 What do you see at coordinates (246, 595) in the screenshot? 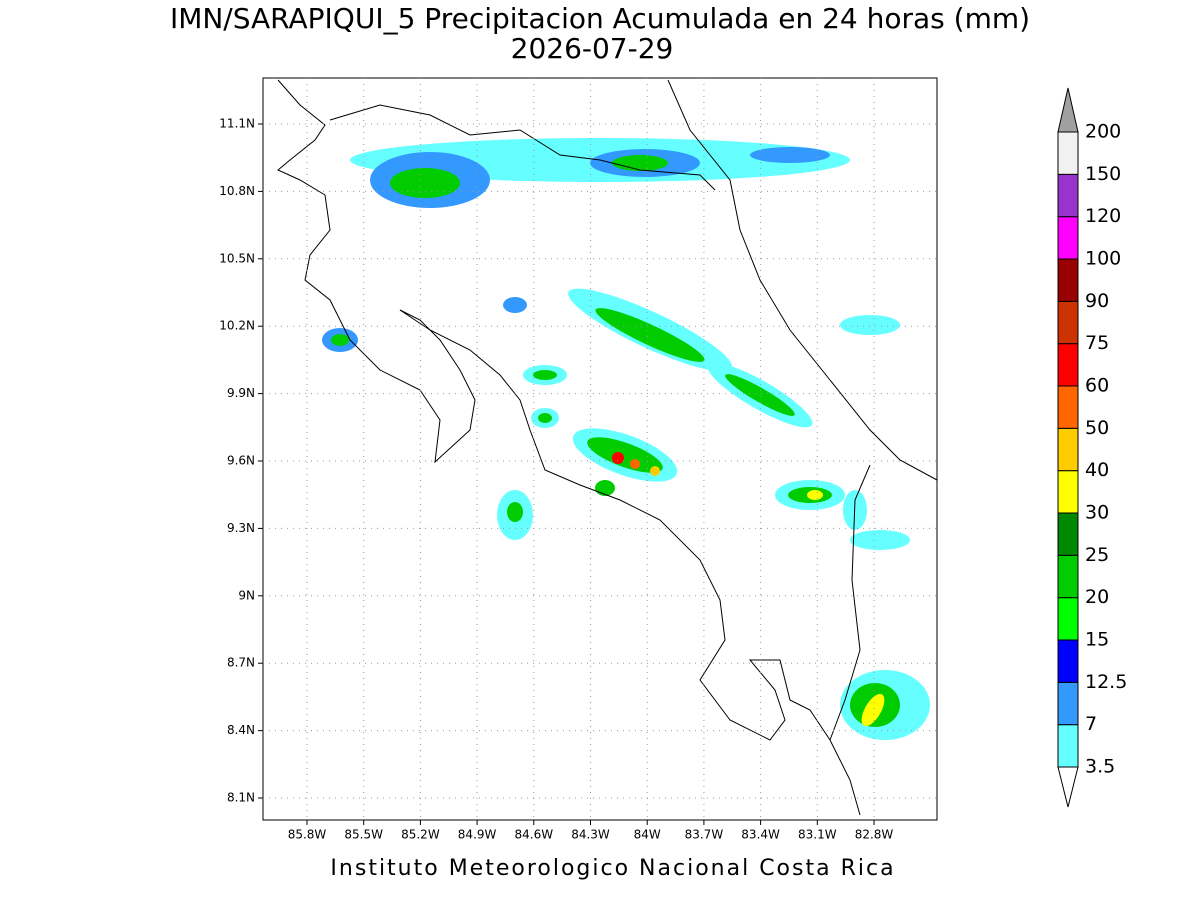
I see `lat-tick-label: 9N` at bounding box center [246, 595].